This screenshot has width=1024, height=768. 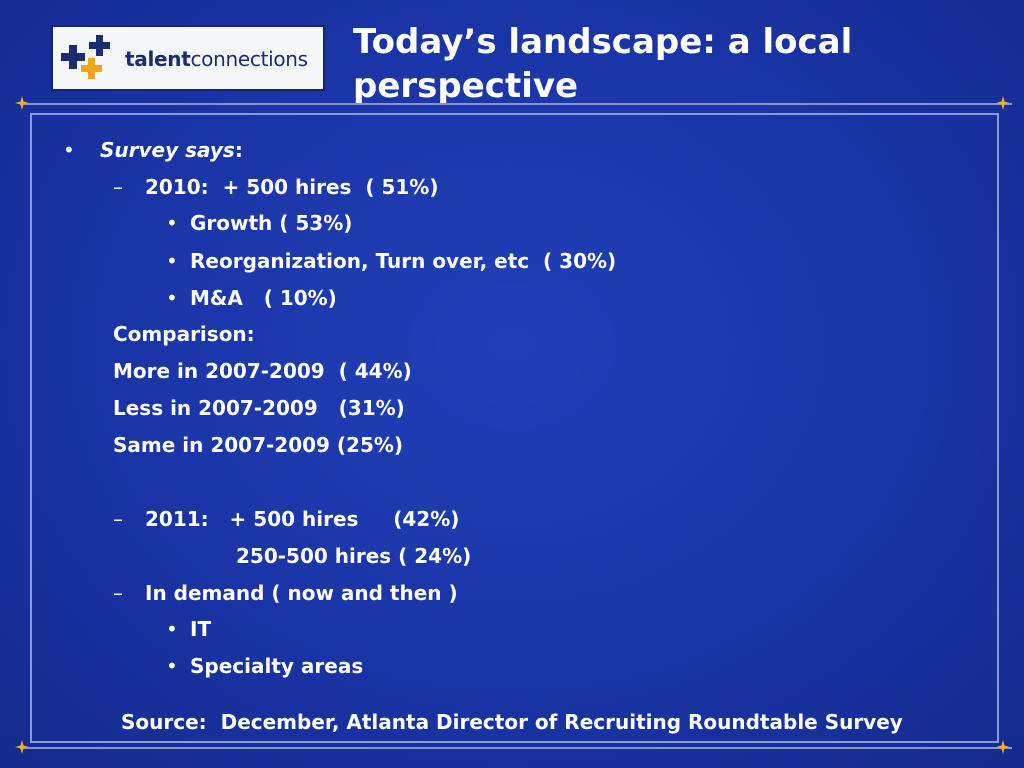 I want to click on item-same-2007-2009: Same in 2007-2009 (25%), so click(x=258, y=445).